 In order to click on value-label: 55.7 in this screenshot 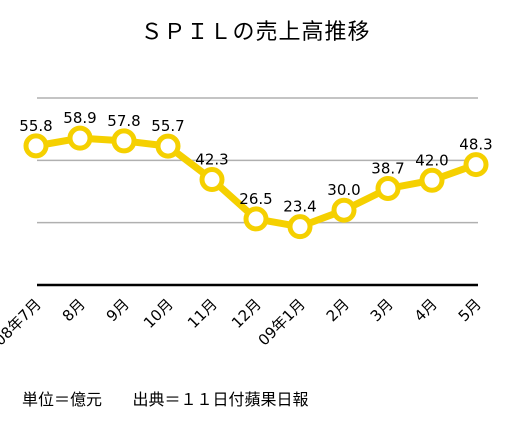, I will do `click(167, 126)`.